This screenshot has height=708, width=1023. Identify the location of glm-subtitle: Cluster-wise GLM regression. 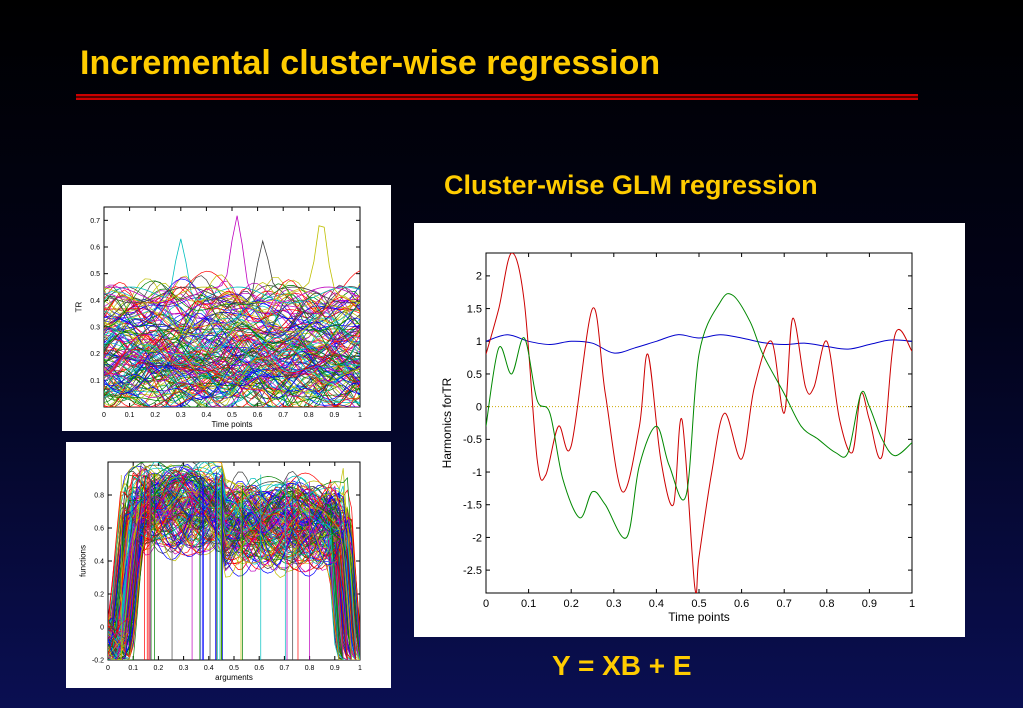
(631, 185).